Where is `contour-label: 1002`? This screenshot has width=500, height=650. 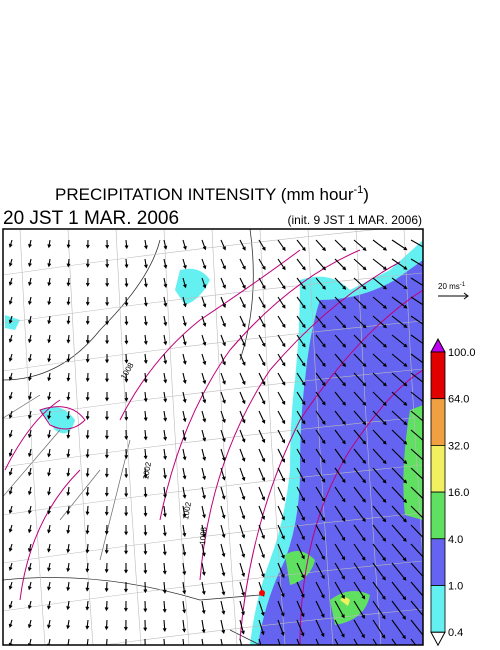
contour-label: 1002 is located at coordinates (147, 471).